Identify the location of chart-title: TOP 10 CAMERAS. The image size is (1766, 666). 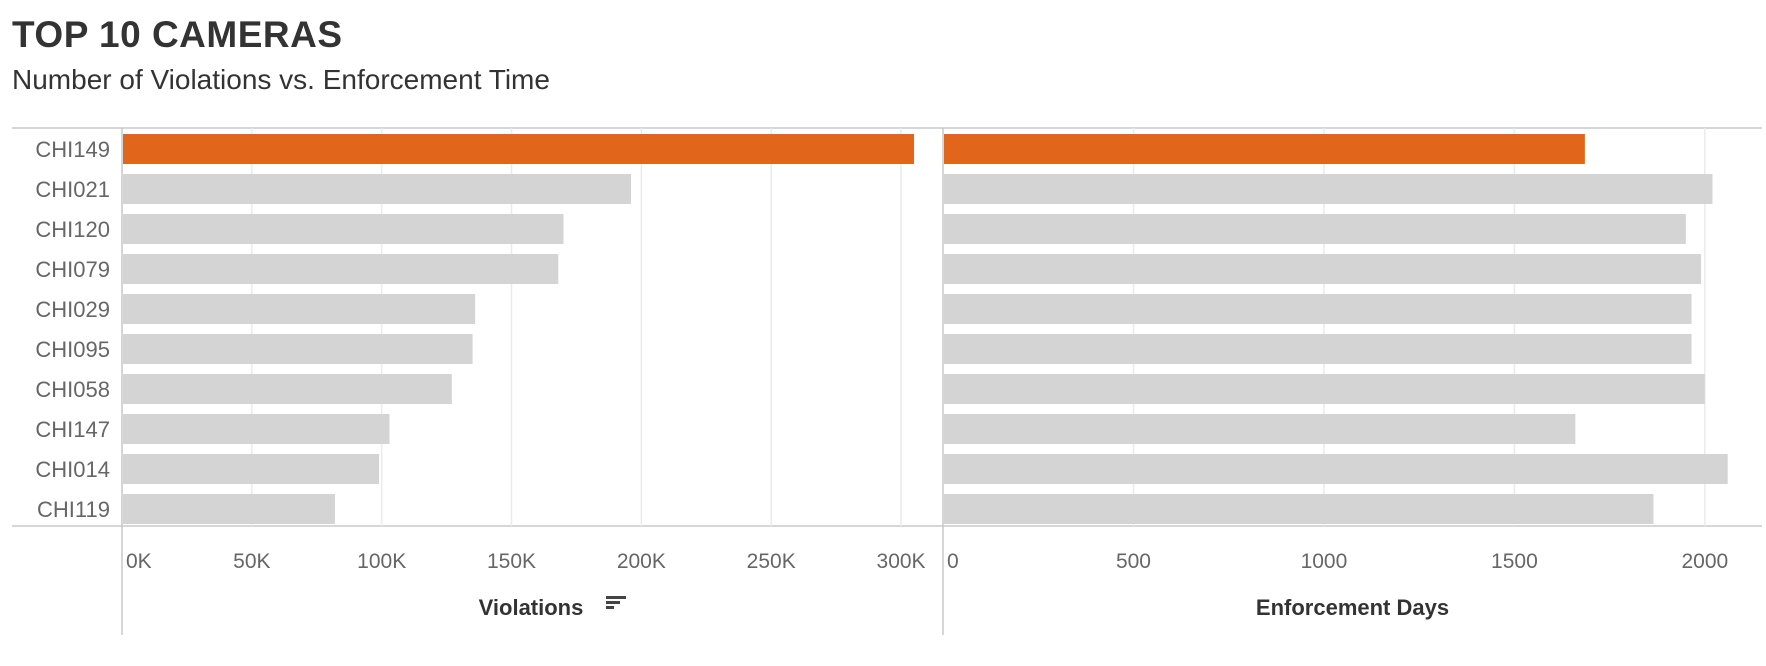
(177, 34).